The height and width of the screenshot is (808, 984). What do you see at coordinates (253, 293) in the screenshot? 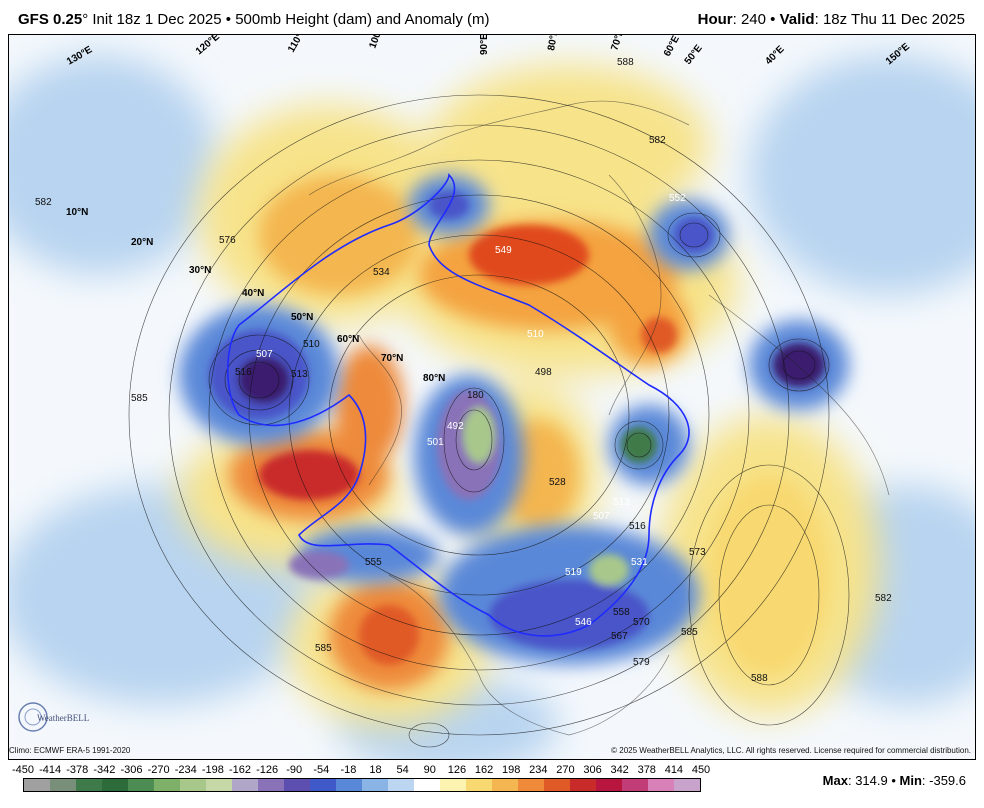
I see `lat-label: 40°N` at bounding box center [253, 293].